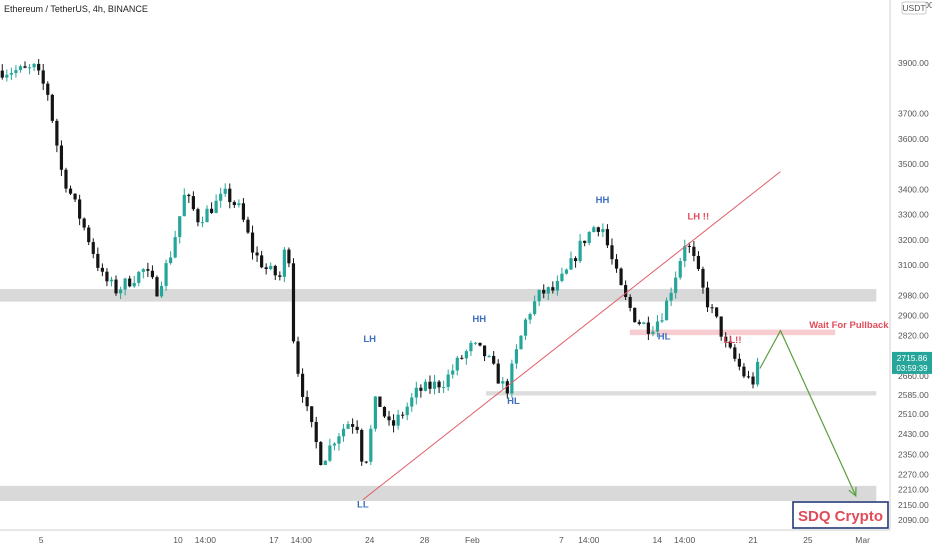 The width and height of the screenshot is (932, 550). What do you see at coordinates (657, 540) in the screenshot?
I see `x-tick-label: 14` at bounding box center [657, 540].